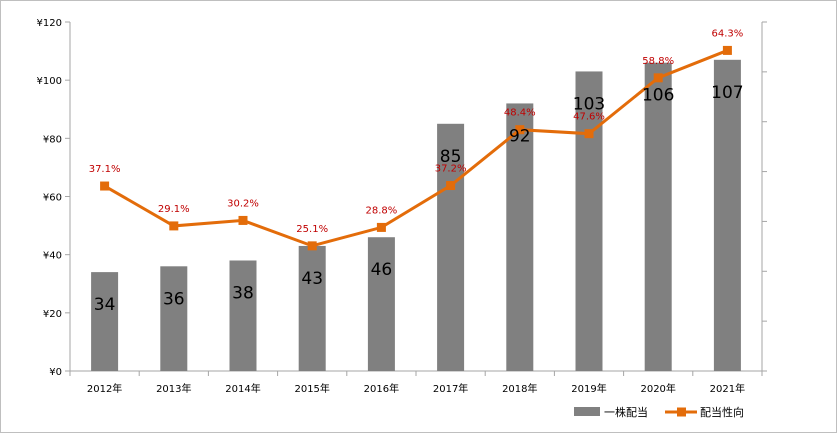 This screenshot has height=436, width=837. What do you see at coordinates (311, 388) in the screenshot?
I see `x-axis-tick-label: 2015年` at bounding box center [311, 388].